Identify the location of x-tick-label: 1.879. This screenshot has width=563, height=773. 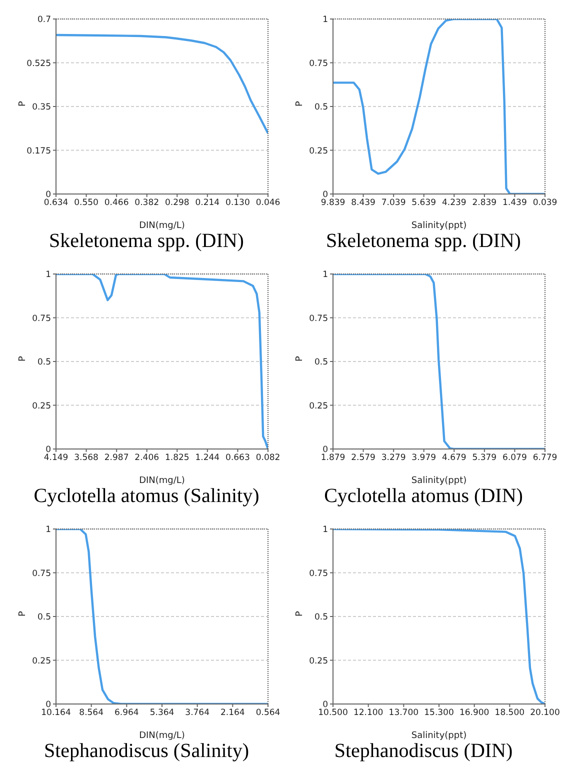
(333, 458).